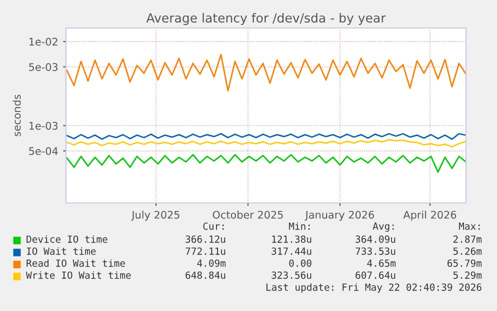 This screenshot has height=311, width=497. I want to click on legend-label: Read IO Wait time, so click(75, 263).